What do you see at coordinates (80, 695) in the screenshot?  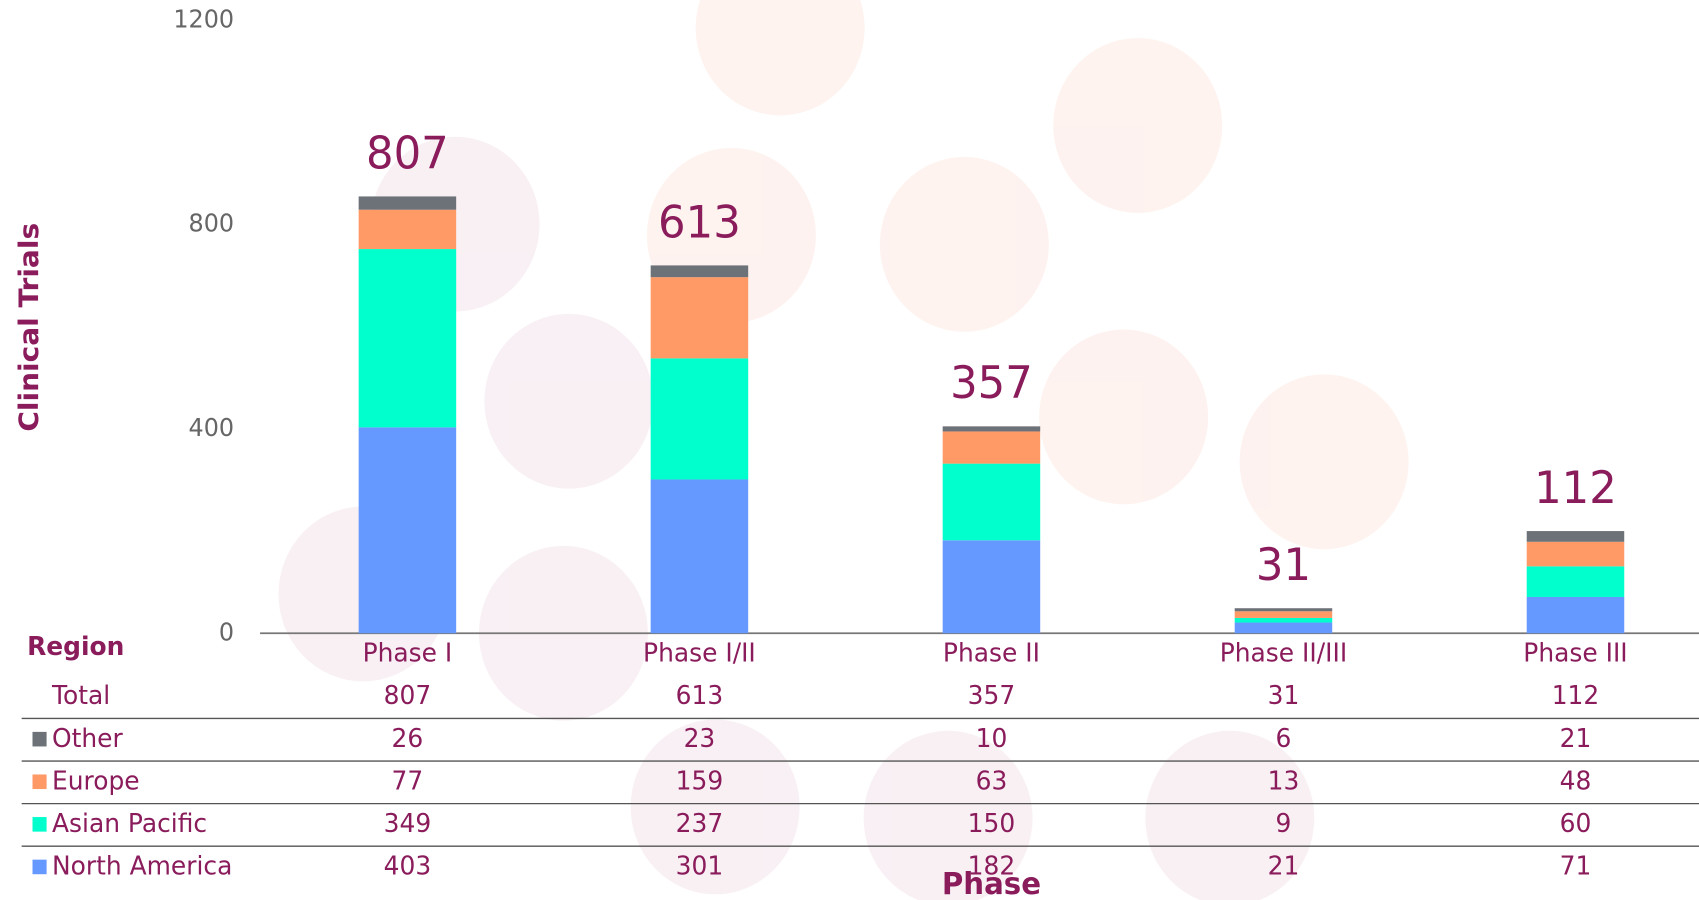 I see `table-row-label: Total` at bounding box center [80, 695].